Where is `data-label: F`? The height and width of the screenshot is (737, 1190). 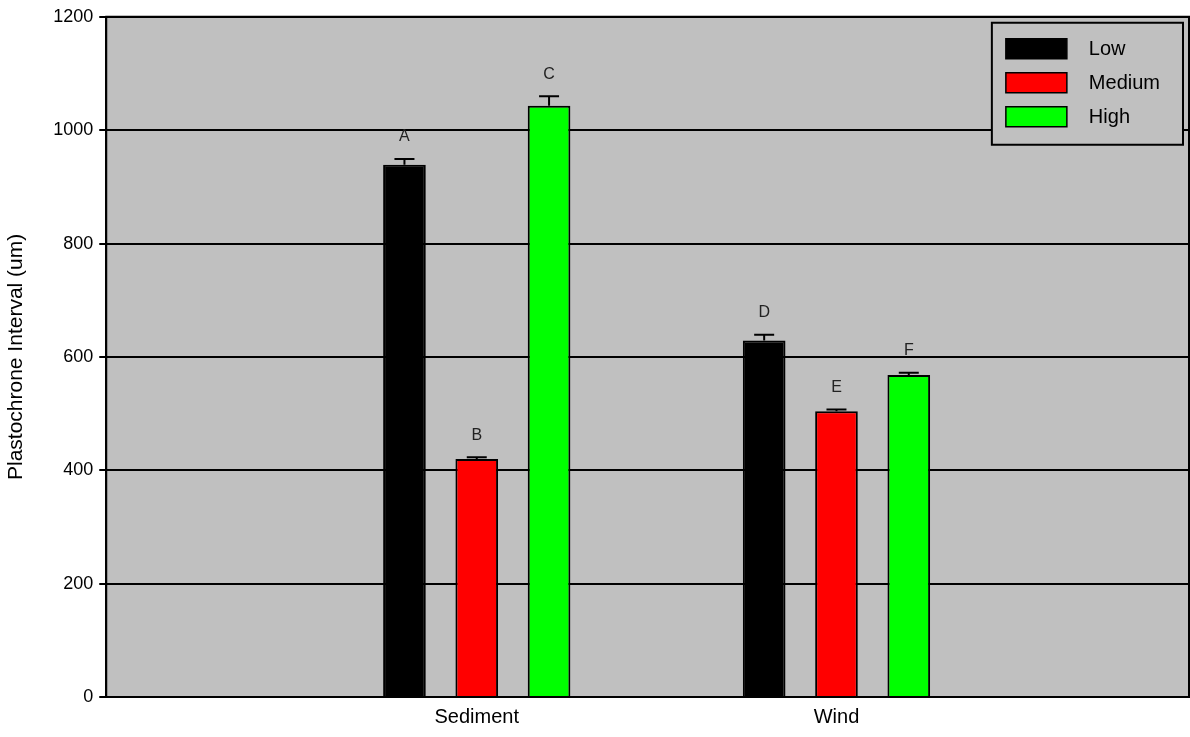
data-label: F is located at coordinates (908, 350).